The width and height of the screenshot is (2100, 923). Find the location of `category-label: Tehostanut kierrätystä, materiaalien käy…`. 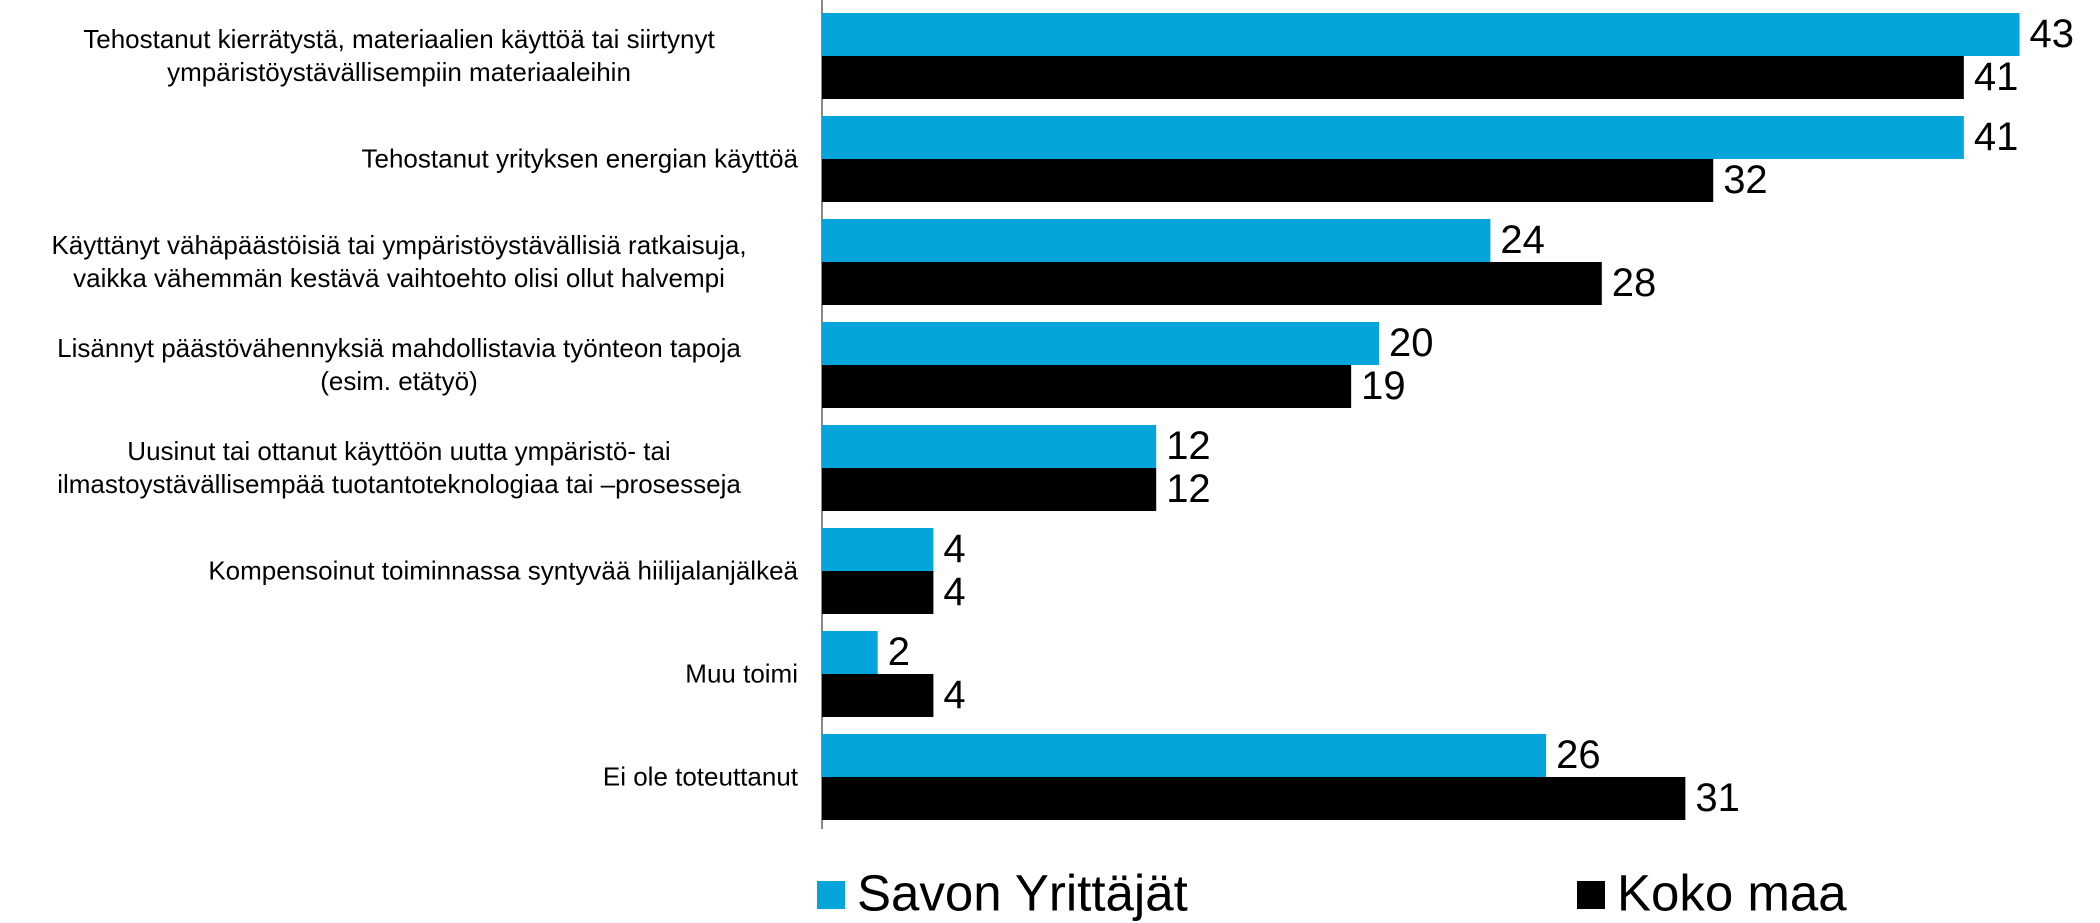

category-label: Tehostanut kierrätystä, materiaalien käy… is located at coordinates (399, 55).